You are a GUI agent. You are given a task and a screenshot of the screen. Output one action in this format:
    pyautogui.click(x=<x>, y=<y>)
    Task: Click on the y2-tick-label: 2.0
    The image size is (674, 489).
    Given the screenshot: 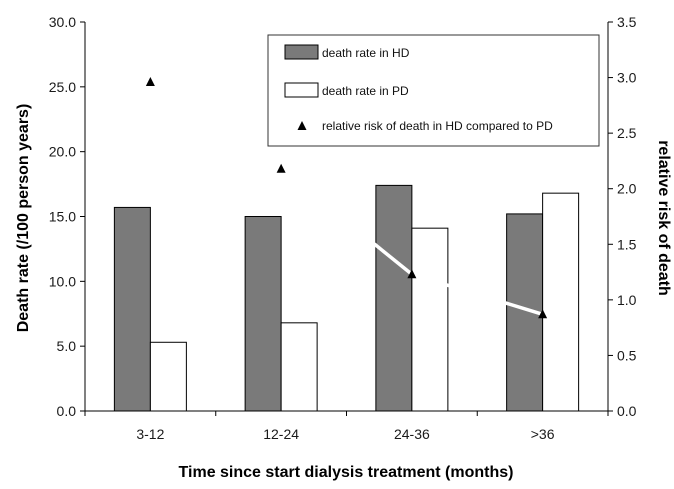 What is the action you would take?
    pyautogui.click(x=627, y=189)
    